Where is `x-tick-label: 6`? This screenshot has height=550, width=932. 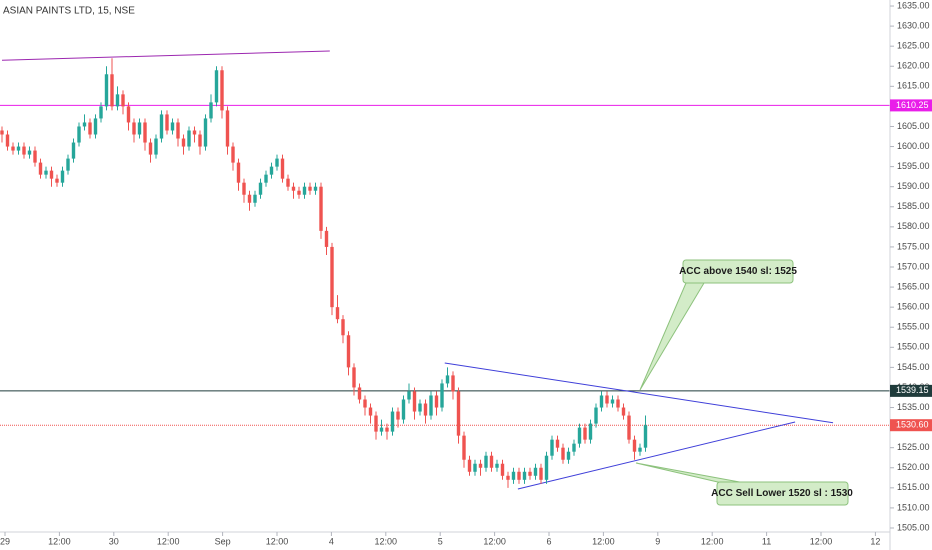 x-tick-label: 6 is located at coordinates (548, 541).